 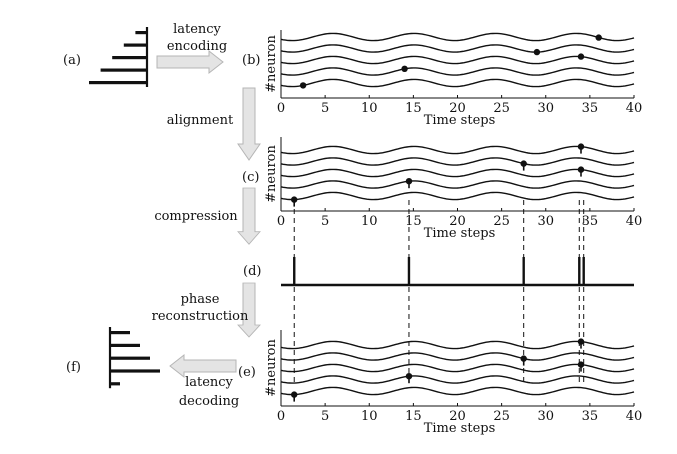 What do you see at coordinates (72, 60) in the screenshot?
I see `panel-label-a: (a)` at bounding box center [72, 60].